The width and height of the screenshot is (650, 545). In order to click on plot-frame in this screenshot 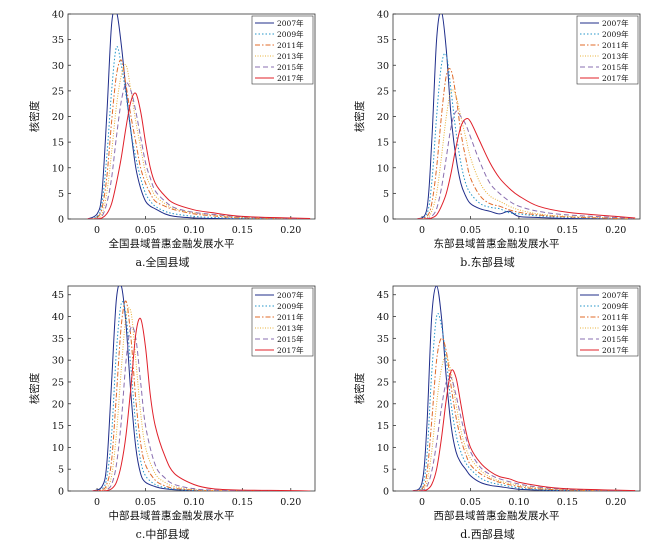, I will do `click(516, 388)`.